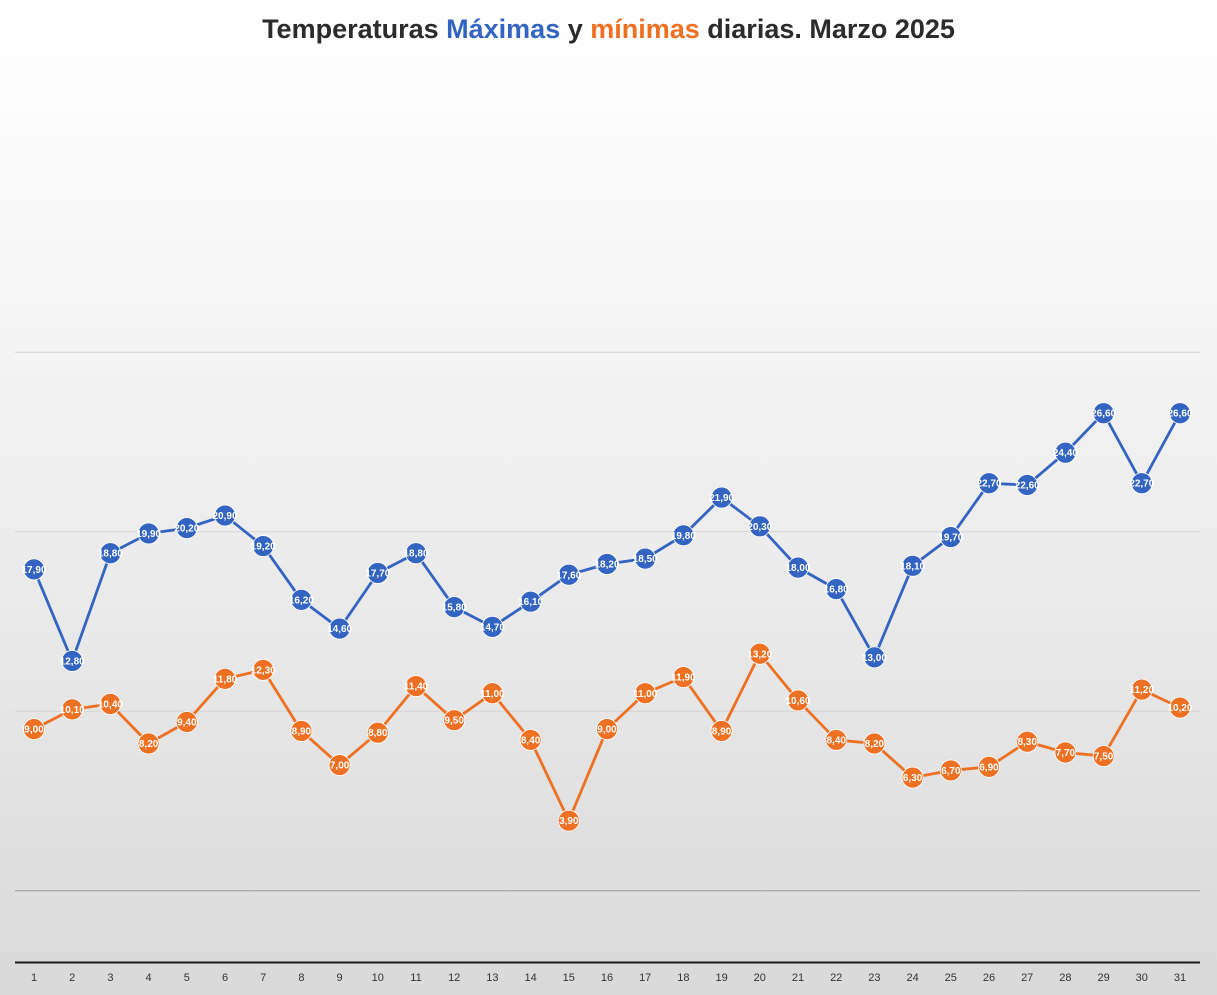 Image resolution: width=1217 pixels, height=995 pixels. Describe the element at coordinates (797, 568) in the screenshot. I see `data-label-max: 18,00` at that location.